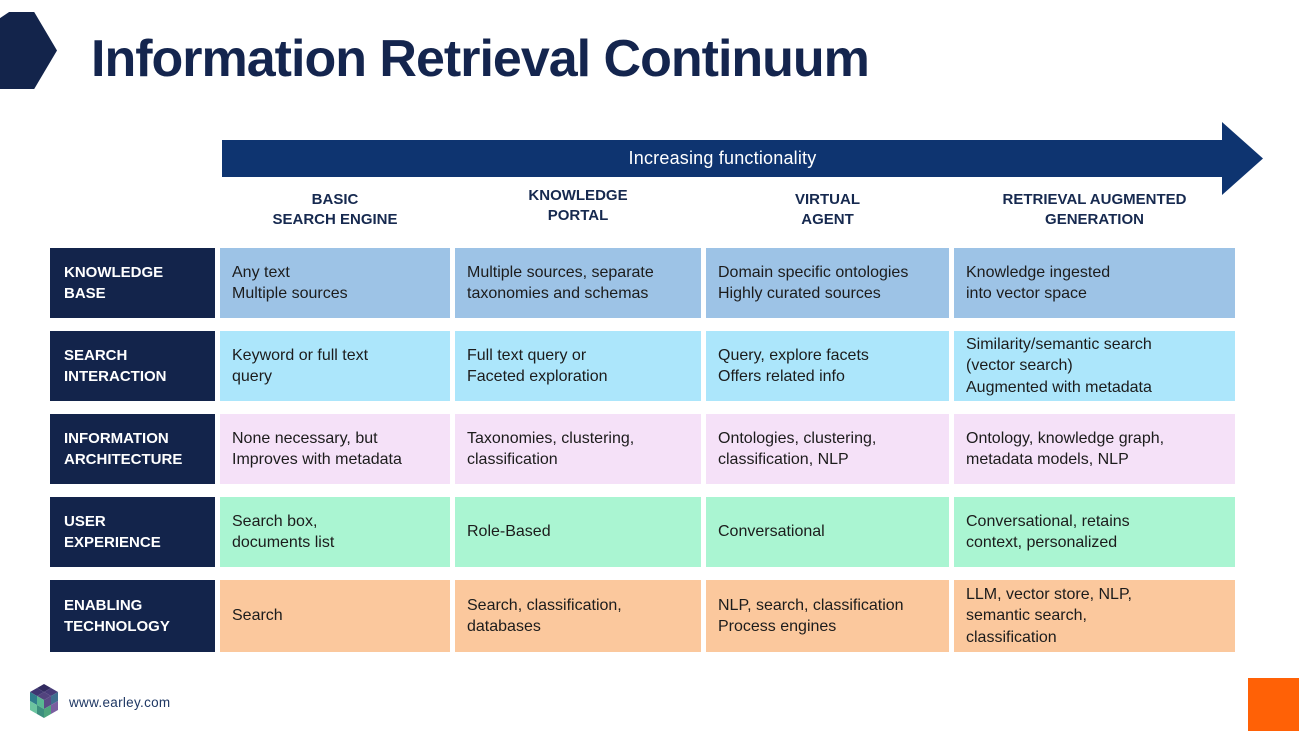  What do you see at coordinates (1273, 704) in the screenshot?
I see `corner-accent-square` at bounding box center [1273, 704].